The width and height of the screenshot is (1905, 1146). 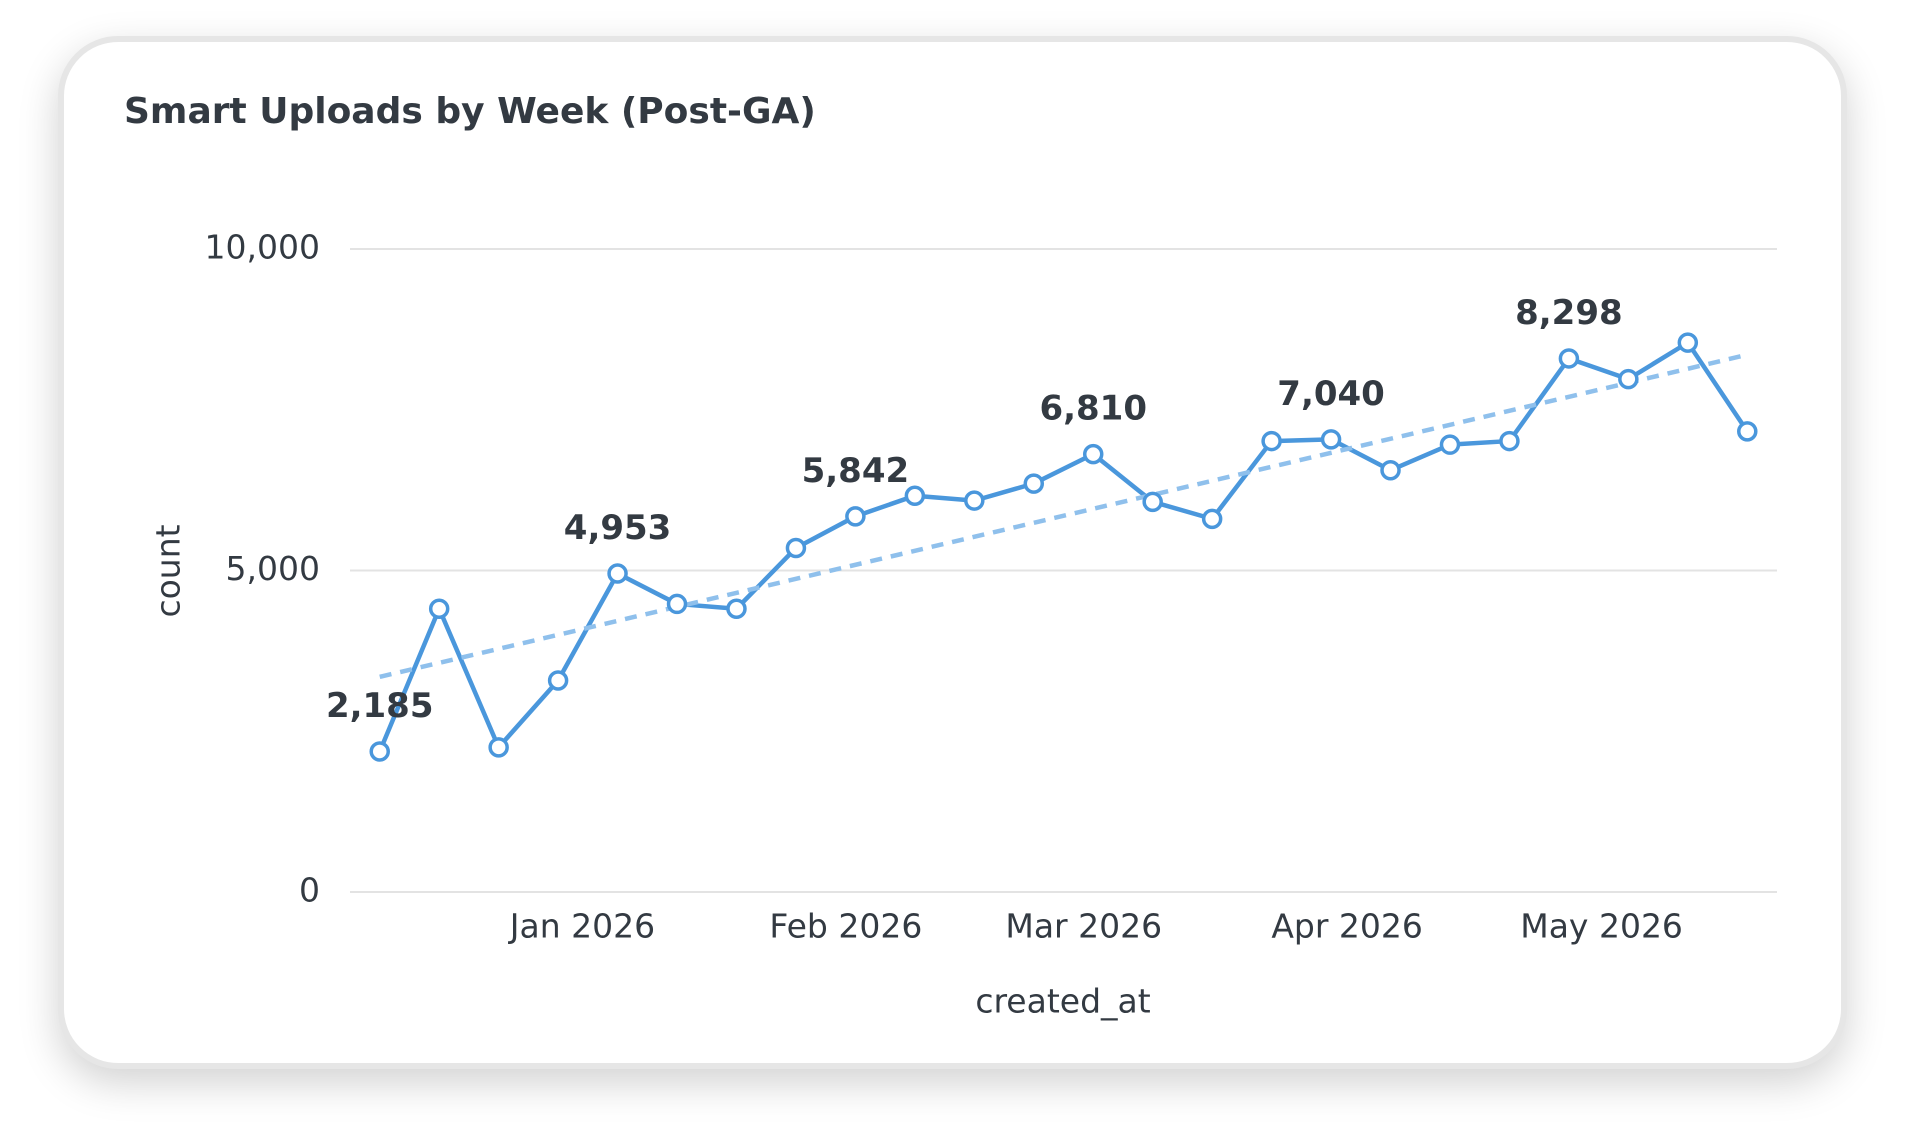 What do you see at coordinates (1093, 409) in the screenshot?
I see `data-label: 6,810` at bounding box center [1093, 409].